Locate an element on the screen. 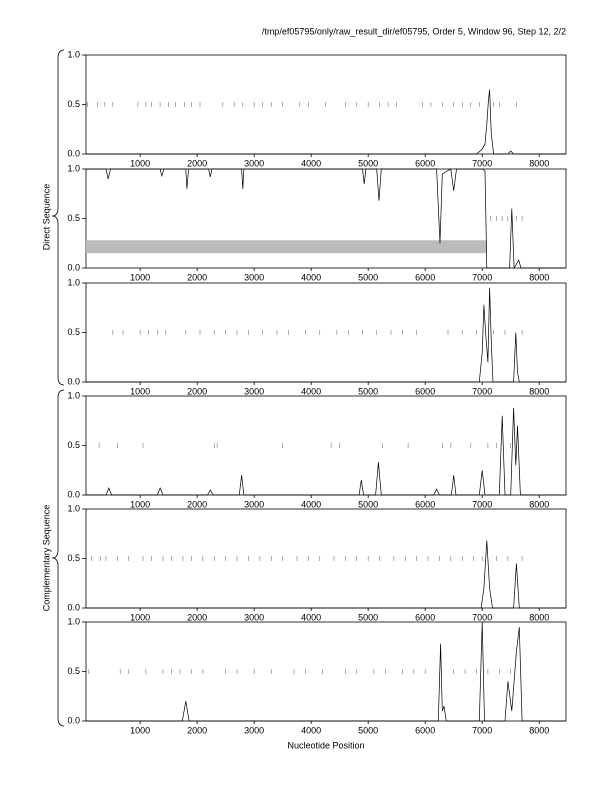  group-label: Complementary Sequence is located at coordinates (46, 558).